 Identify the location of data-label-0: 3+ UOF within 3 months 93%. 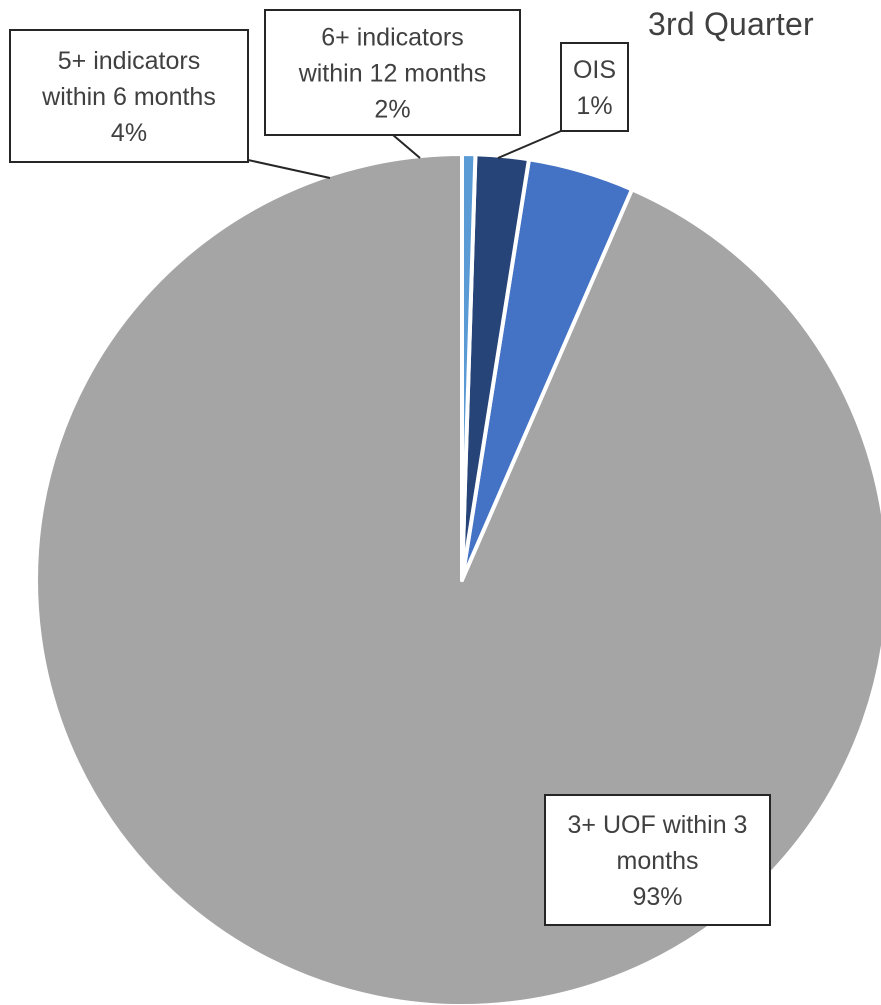
(657, 860).